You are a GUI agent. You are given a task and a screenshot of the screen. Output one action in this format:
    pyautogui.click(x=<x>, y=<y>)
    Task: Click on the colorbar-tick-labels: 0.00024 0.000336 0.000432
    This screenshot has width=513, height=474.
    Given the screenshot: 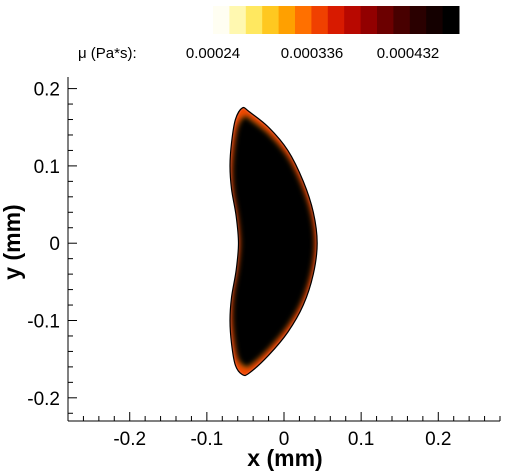 What is the action you would take?
    pyautogui.click(x=312, y=53)
    